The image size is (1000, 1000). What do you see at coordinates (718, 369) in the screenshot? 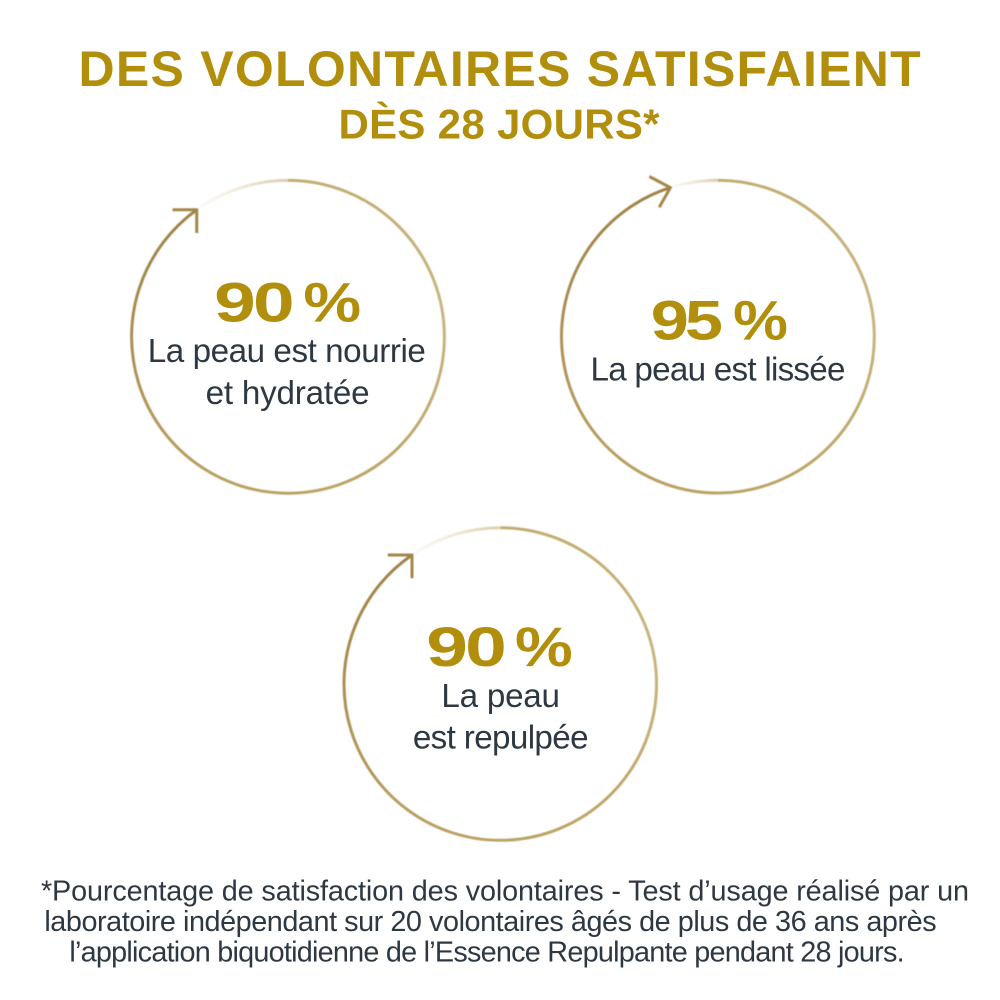
I see `svg-text: La peau est lissée` at bounding box center [718, 369].